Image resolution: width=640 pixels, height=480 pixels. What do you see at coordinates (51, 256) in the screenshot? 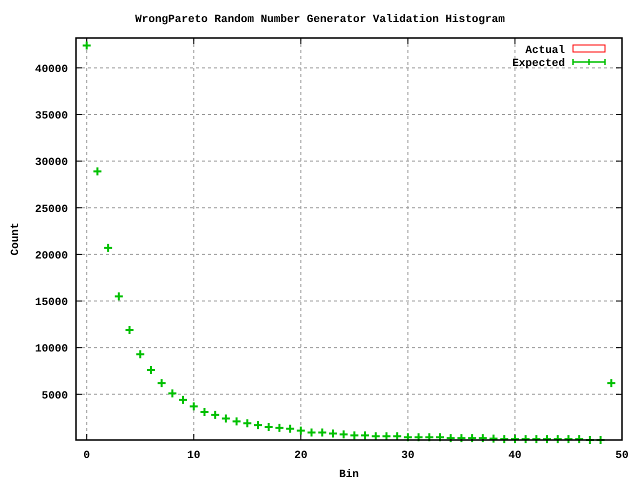
I see `y-tick-label: 20000` at bounding box center [51, 256].